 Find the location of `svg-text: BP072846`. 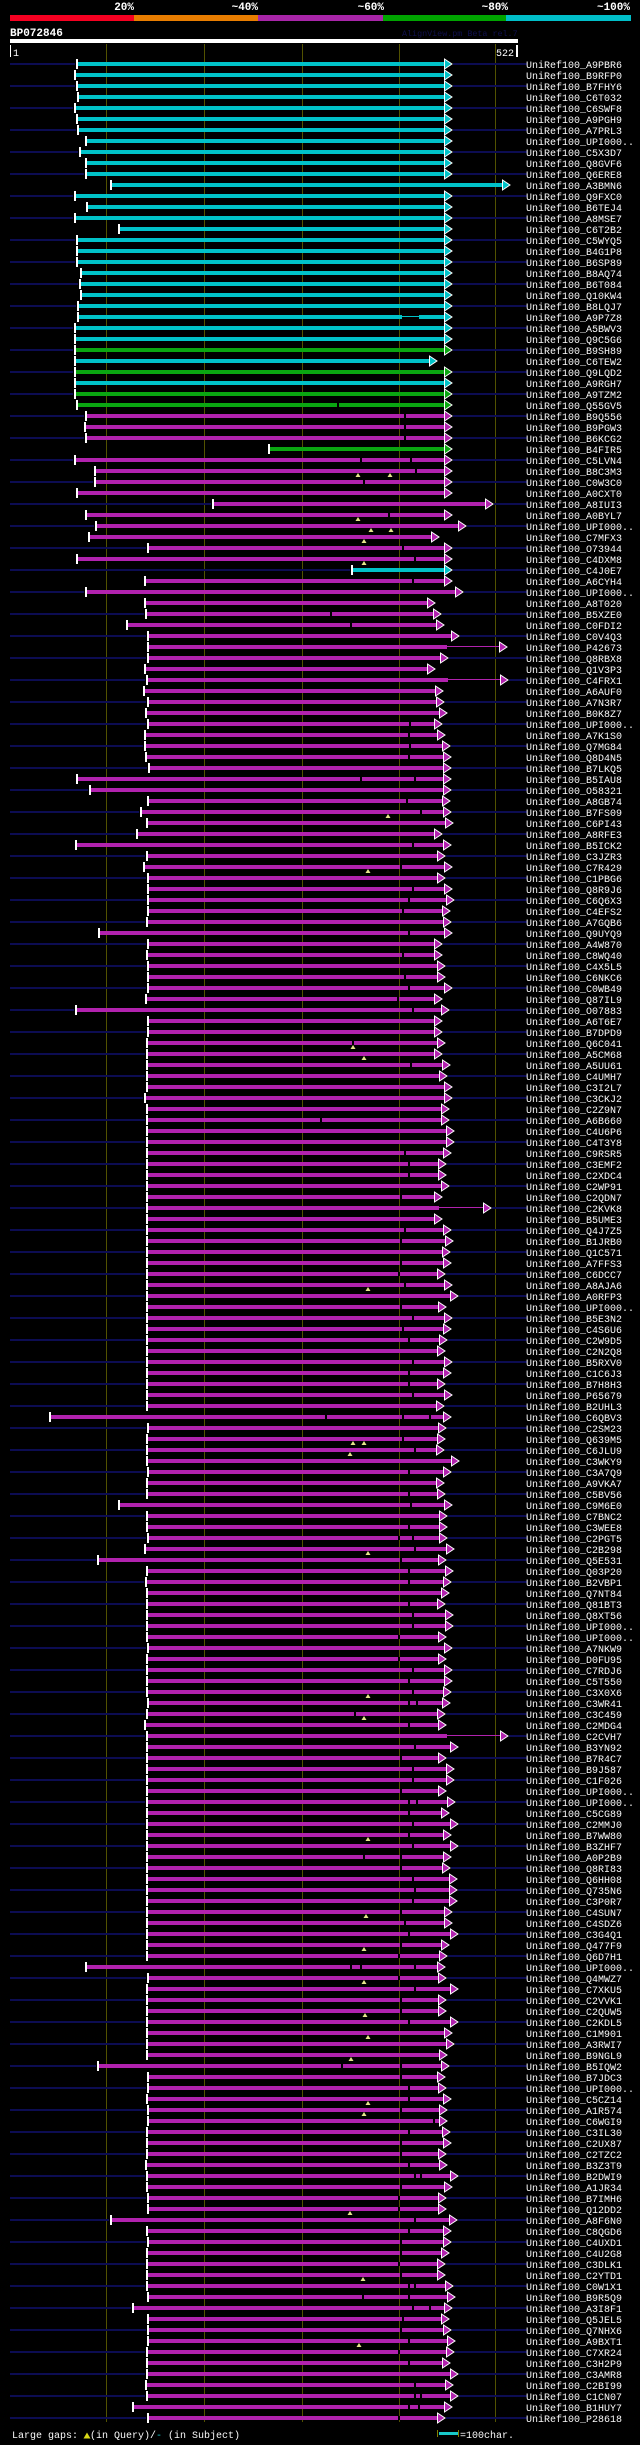

svg-text: BP072846 is located at coordinates (36, 34).